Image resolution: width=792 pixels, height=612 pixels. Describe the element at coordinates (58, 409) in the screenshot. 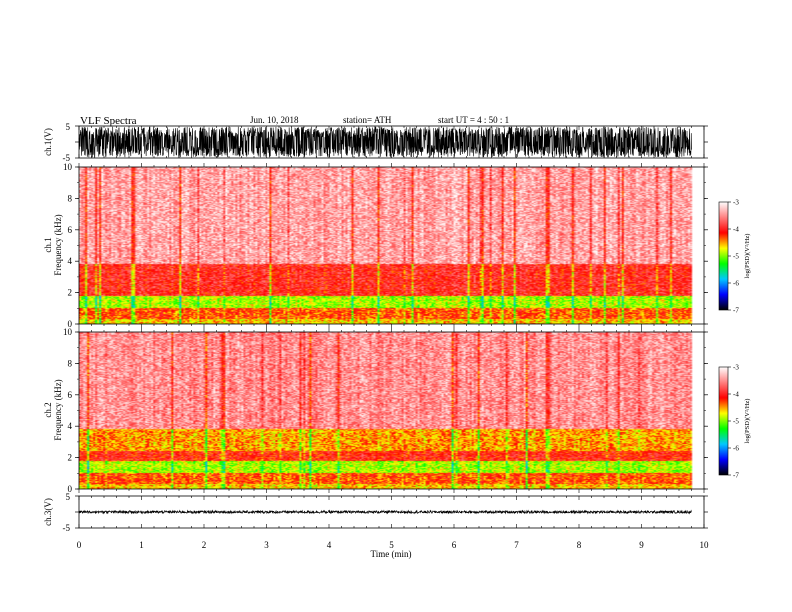

I see `ch2-frequency-label: Frequency (kHz)` at that location.